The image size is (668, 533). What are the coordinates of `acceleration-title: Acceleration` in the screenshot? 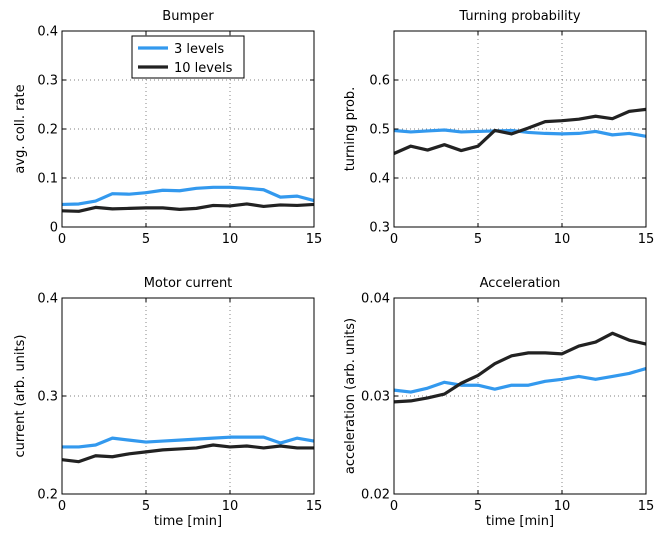 It's located at (520, 283).